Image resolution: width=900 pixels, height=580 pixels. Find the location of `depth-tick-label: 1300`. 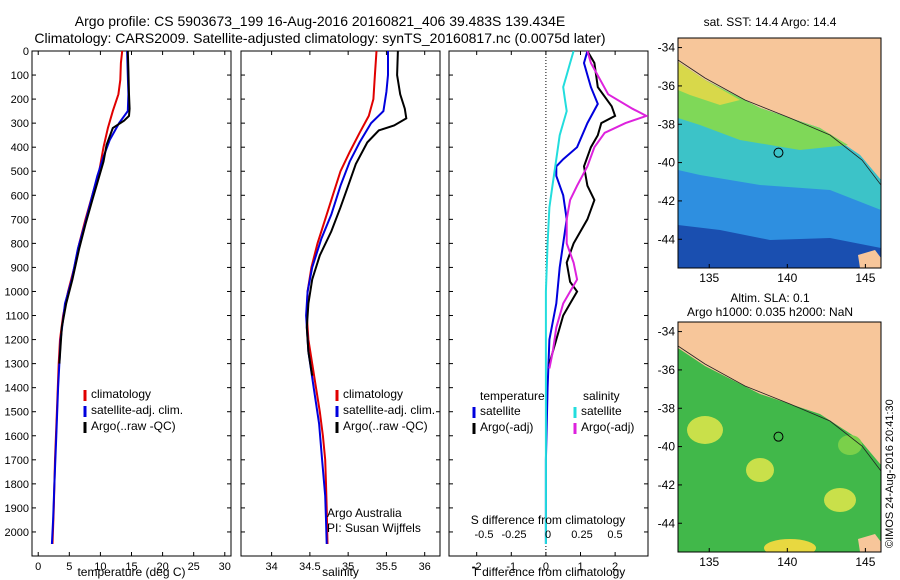

depth-tick-label: 1300 is located at coordinates (17, 365).